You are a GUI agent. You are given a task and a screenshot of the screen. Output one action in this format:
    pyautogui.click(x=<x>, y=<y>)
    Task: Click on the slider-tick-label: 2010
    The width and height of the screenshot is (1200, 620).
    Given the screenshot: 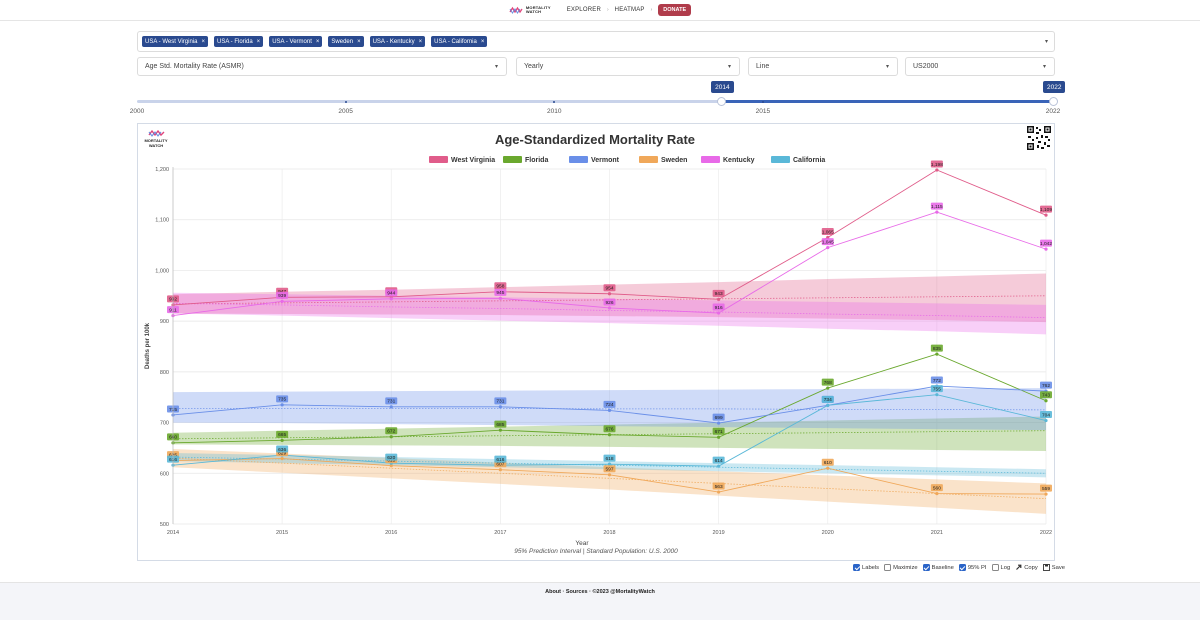 What is the action you would take?
    pyautogui.click(x=554, y=111)
    